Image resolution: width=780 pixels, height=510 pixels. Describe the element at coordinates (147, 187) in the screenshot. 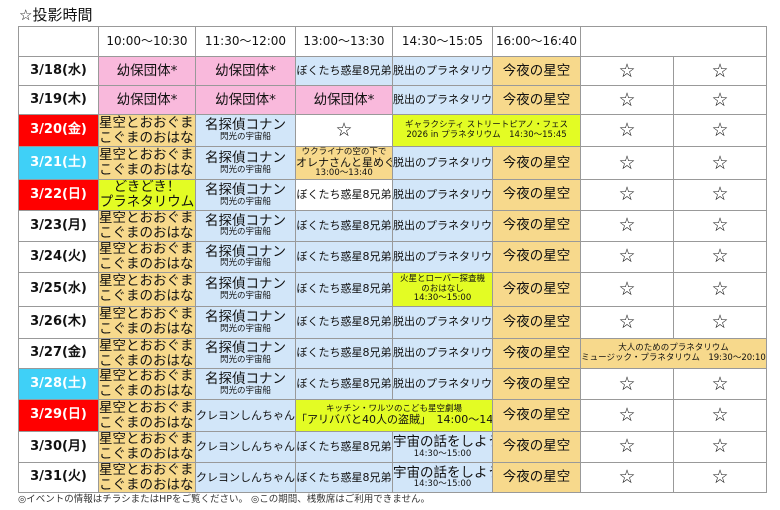

I see `program-title: どきどき！` at that location.